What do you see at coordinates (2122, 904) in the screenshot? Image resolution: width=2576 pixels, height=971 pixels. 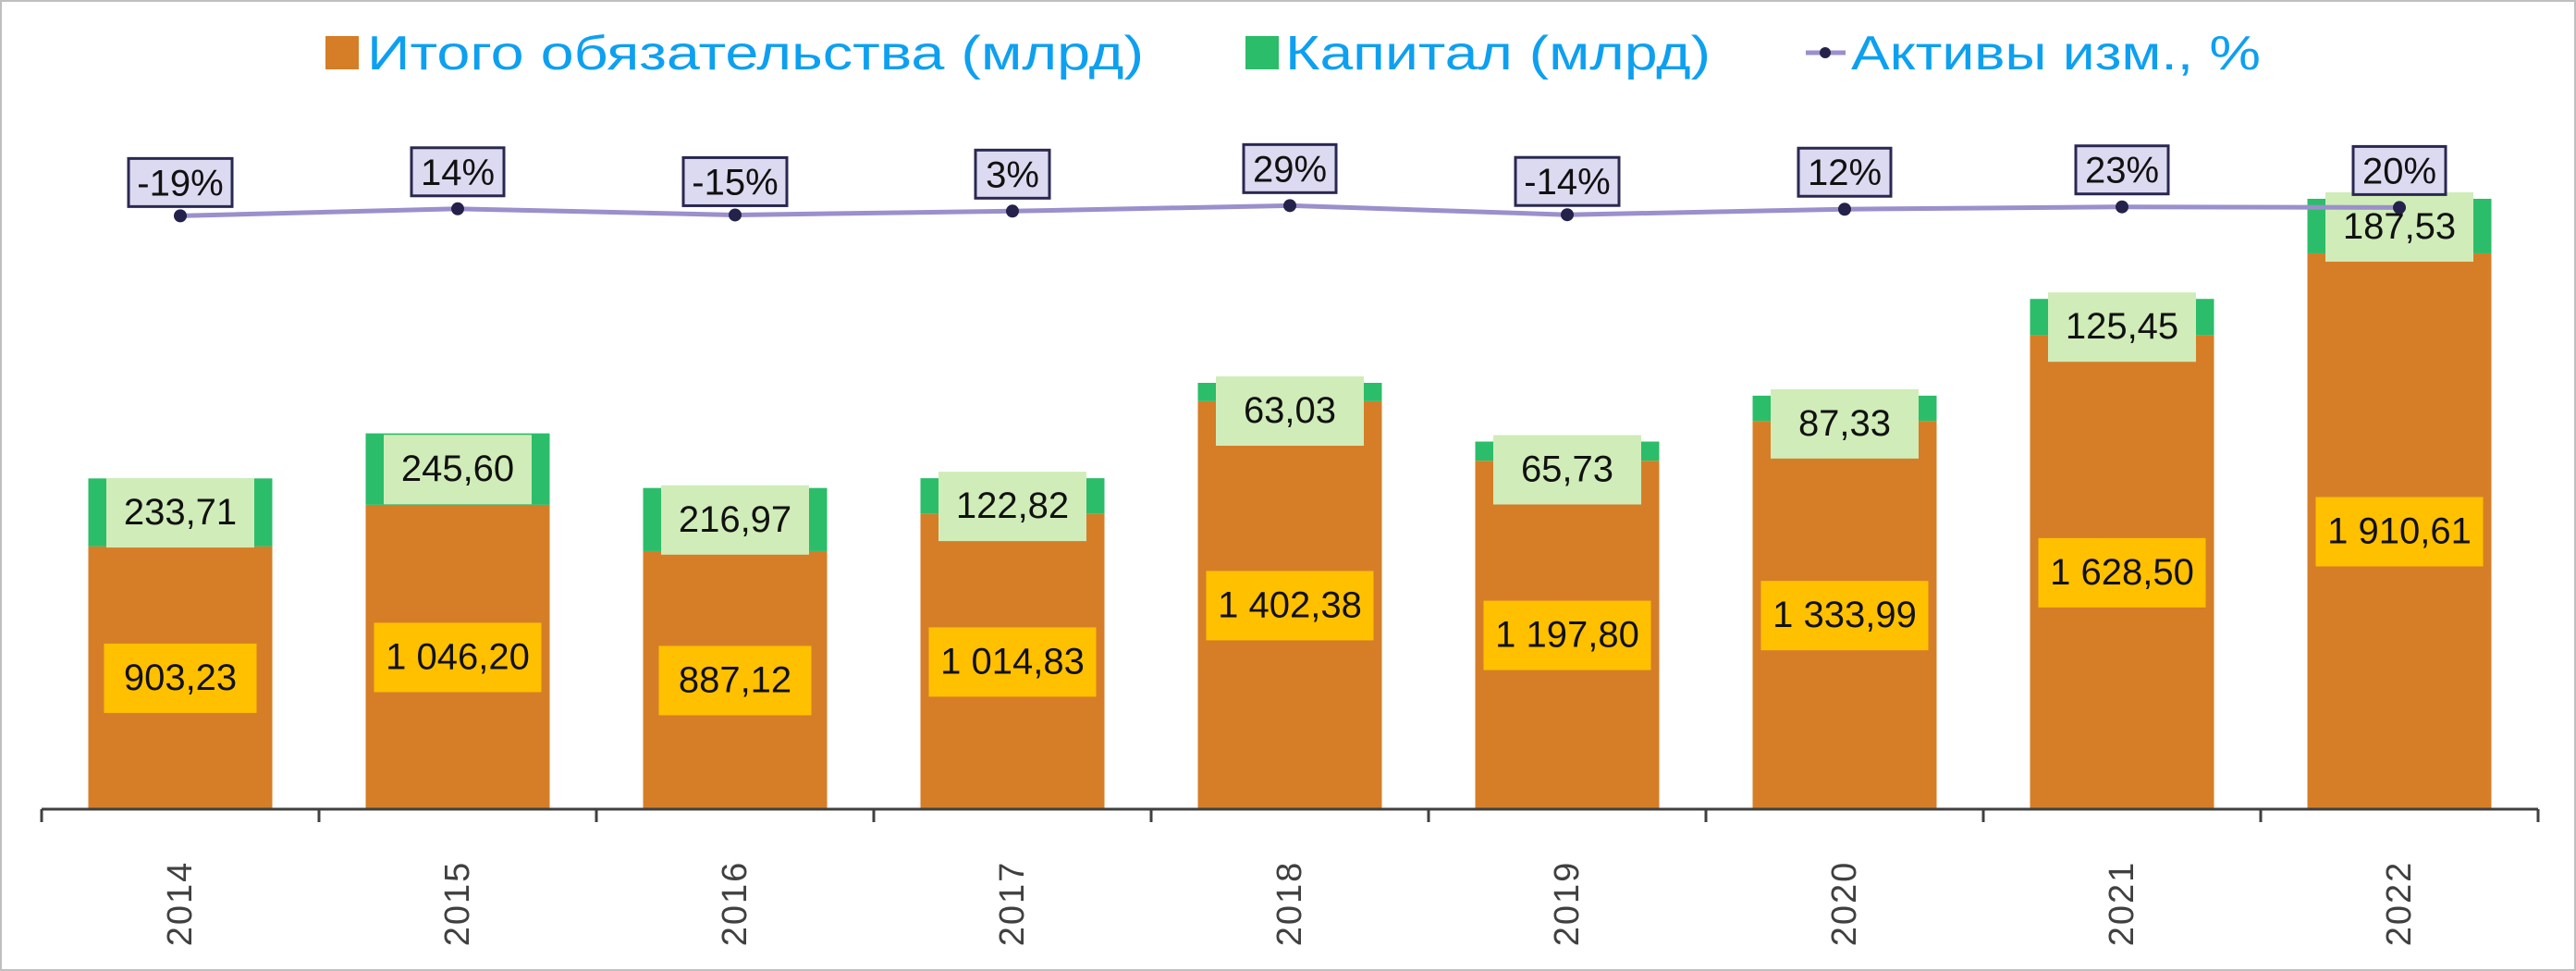 I see `x-tick-label: 2021` at bounding box center [2122, 904].